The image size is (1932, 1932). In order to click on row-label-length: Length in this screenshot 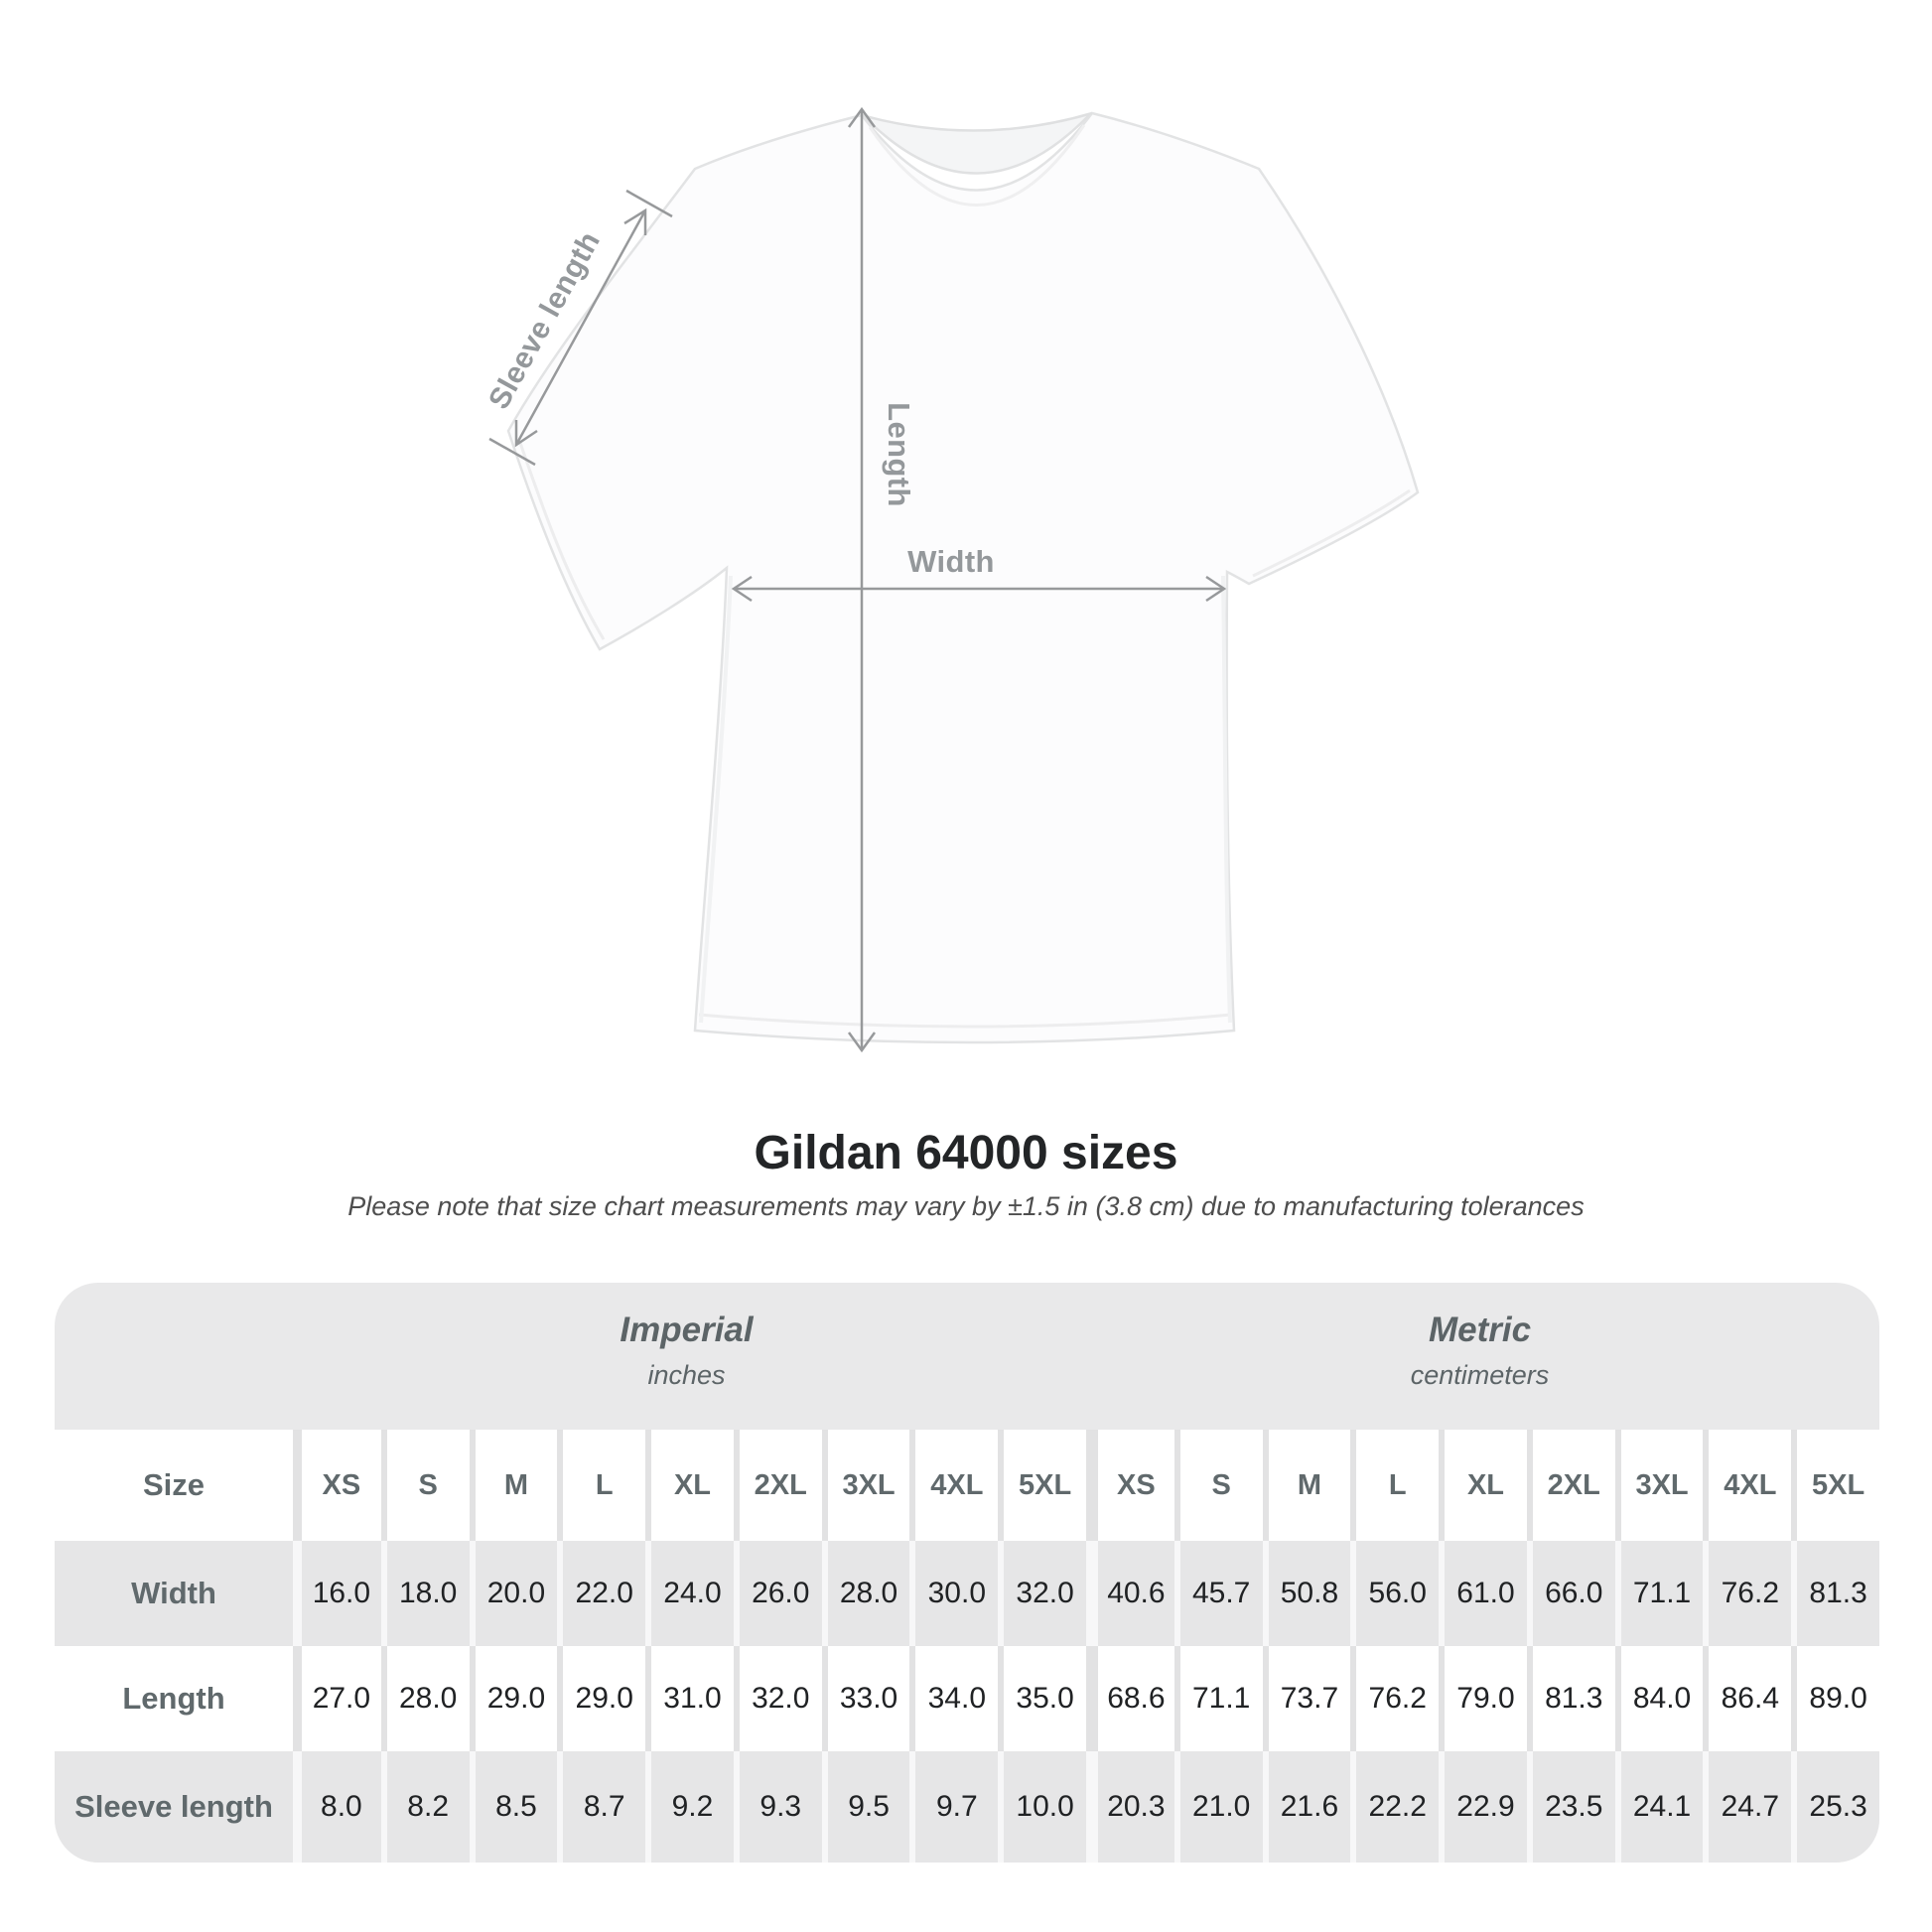, I will do `click(174, 1698)`.